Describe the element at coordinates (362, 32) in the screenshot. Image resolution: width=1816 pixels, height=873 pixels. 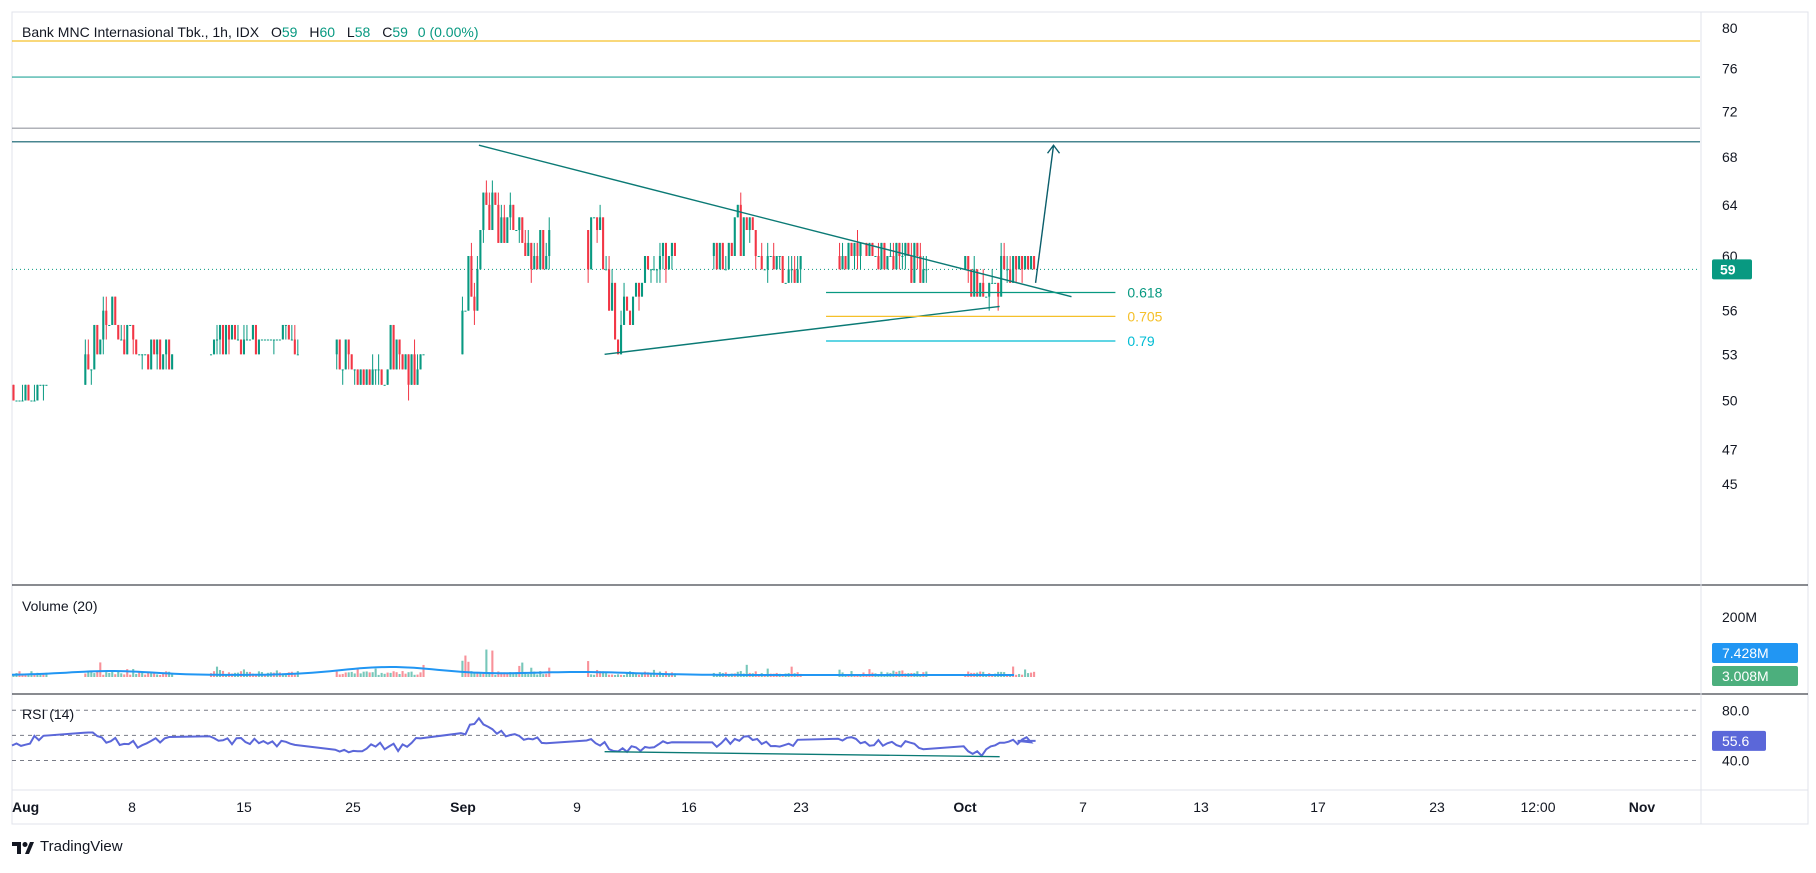
I see `low-value: 58` at that location.